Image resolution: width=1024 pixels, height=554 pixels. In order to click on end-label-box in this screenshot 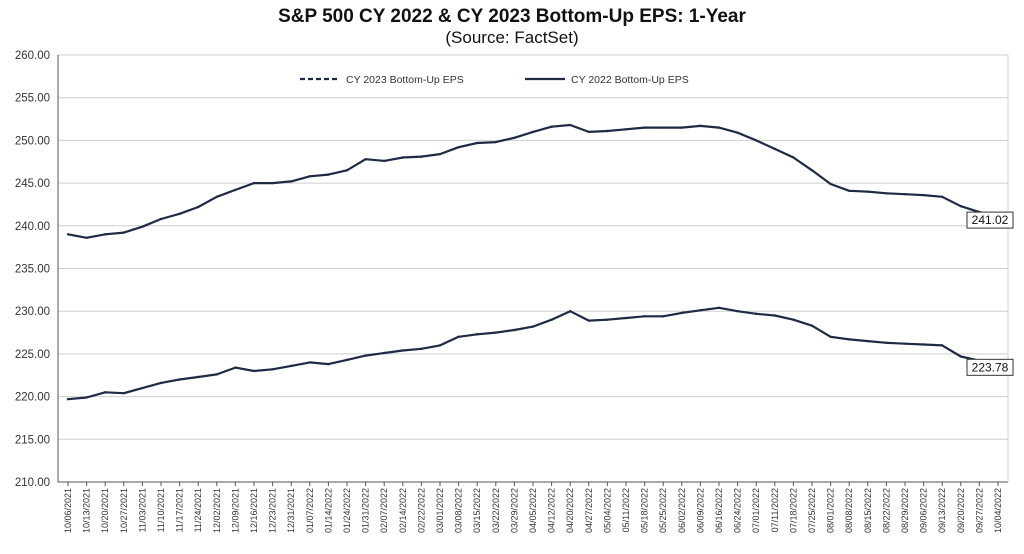, I will do `click(990, 367)`.